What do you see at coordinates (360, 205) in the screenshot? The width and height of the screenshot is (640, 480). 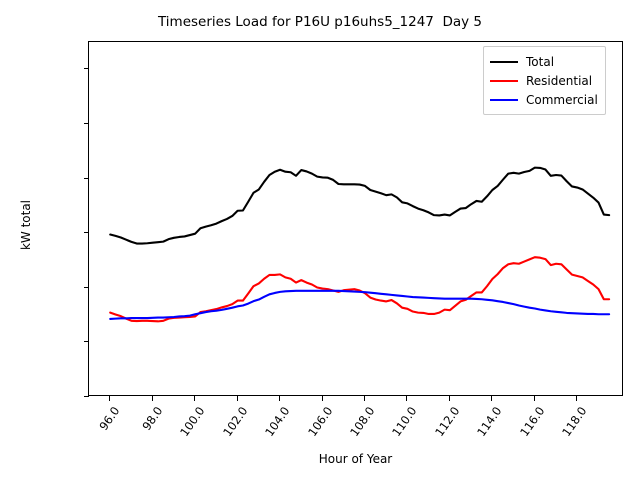 I see `series-line-total` at bounding box center [360, 205].